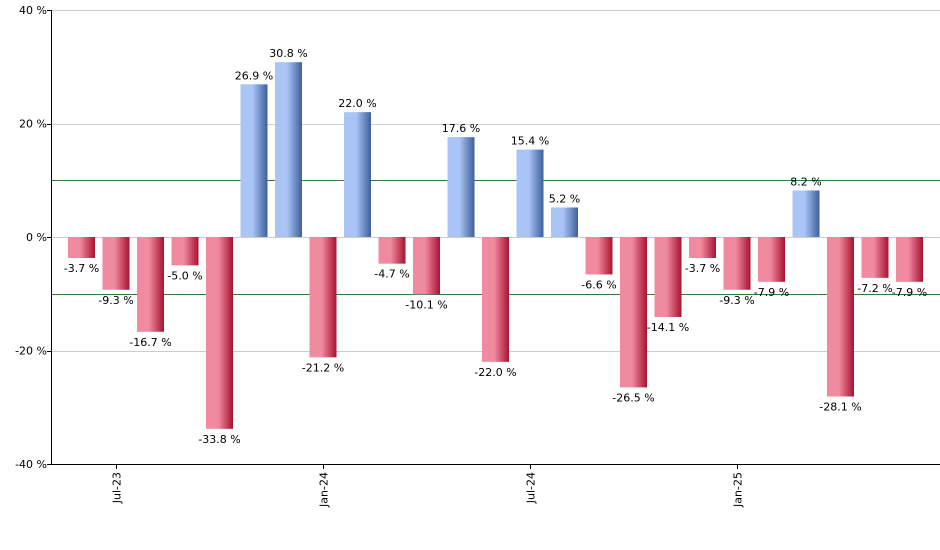  I want to click on bar-value-label: -10.1 %, so click(426, 304).